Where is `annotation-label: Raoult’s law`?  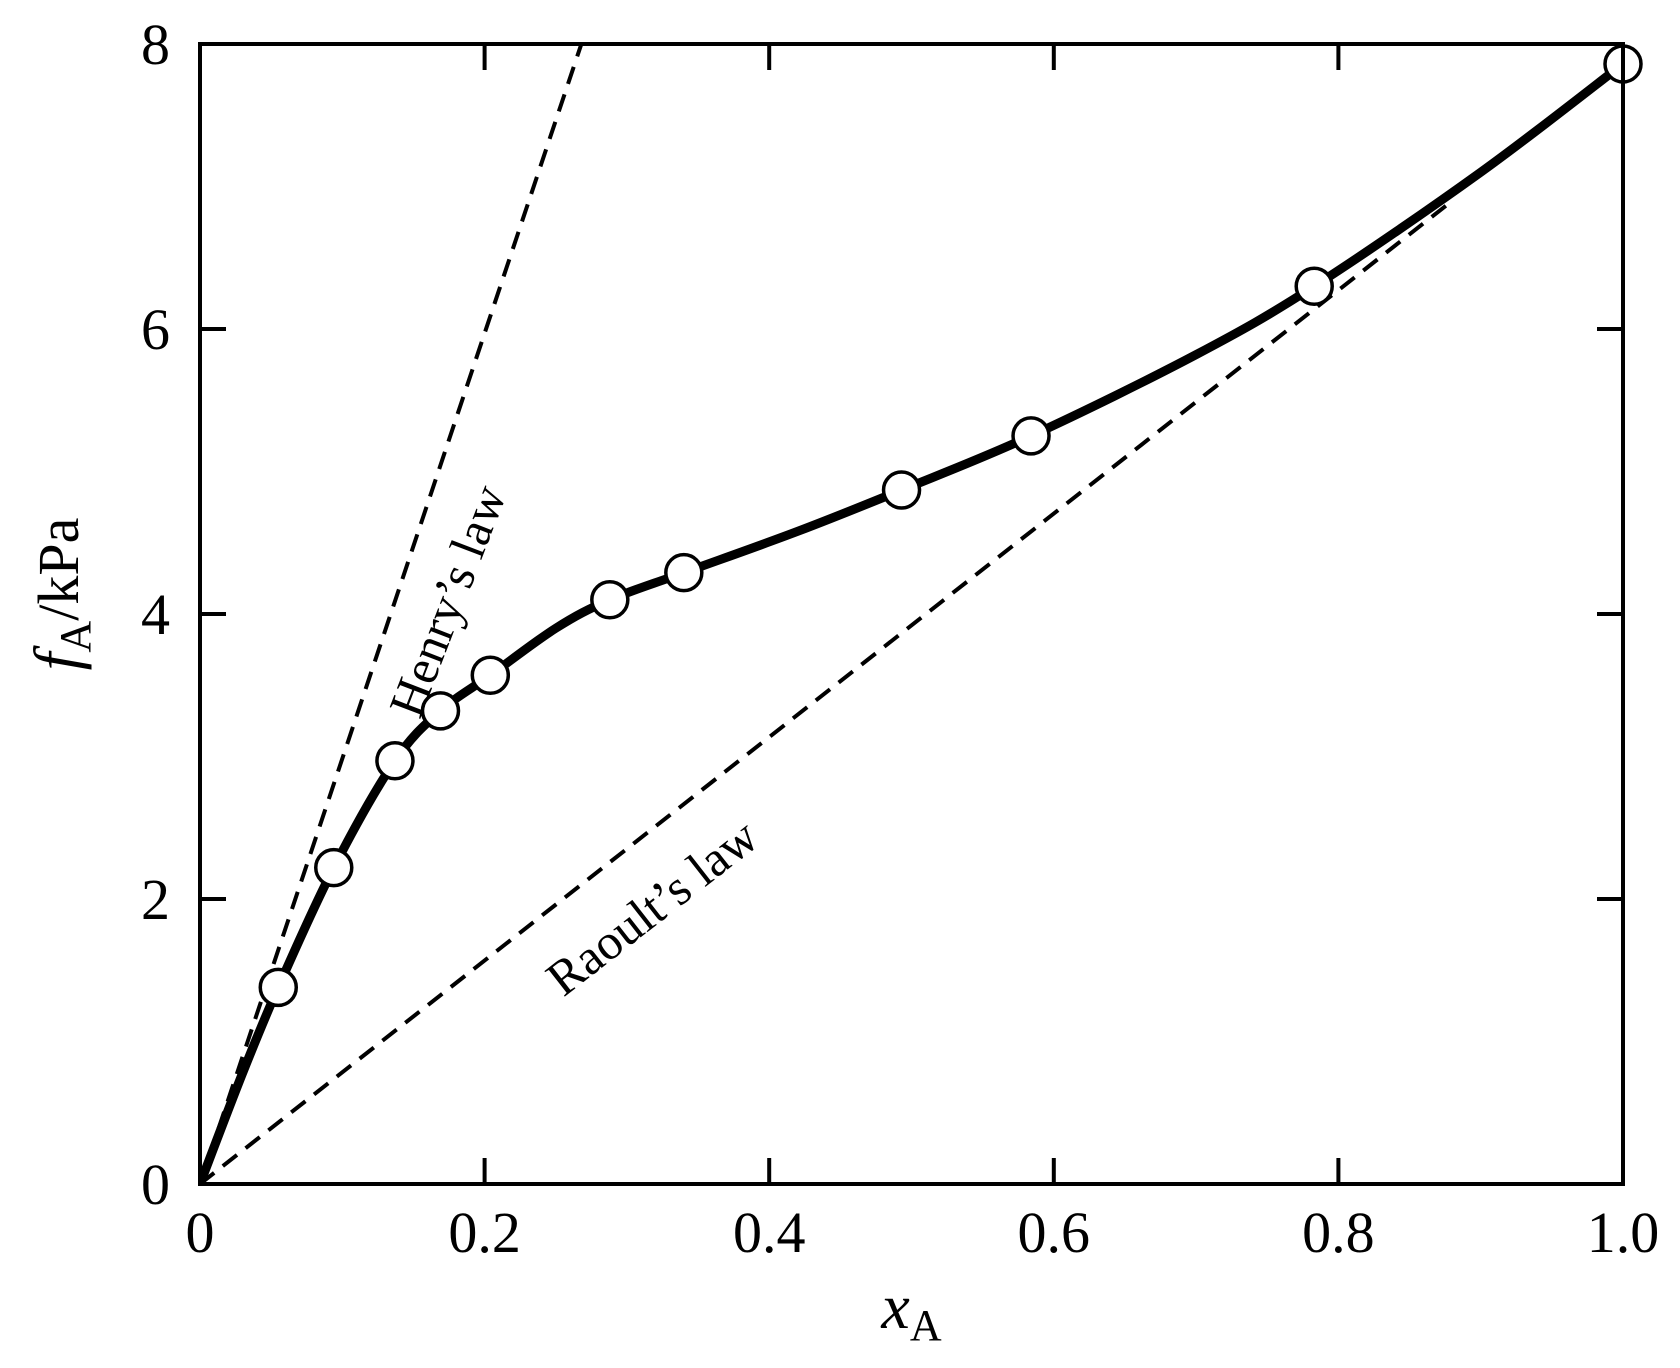 annotation-label: Raoult’s law is located at coordinates (652, 907).